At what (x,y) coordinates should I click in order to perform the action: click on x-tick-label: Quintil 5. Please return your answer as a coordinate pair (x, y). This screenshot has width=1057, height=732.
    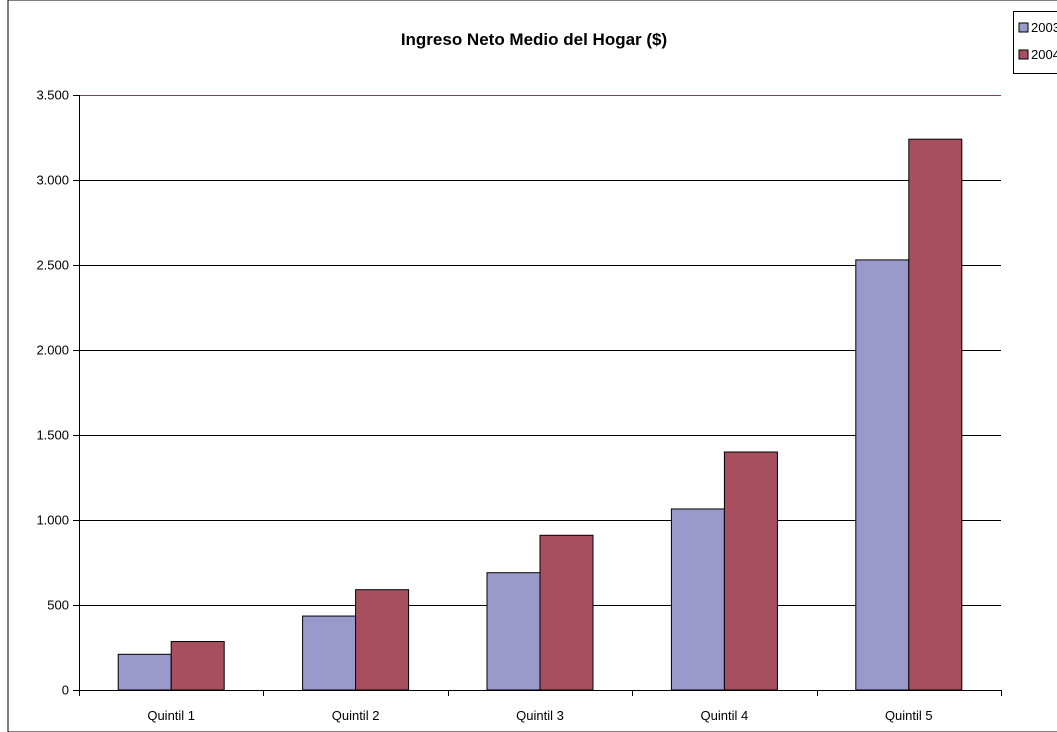
    Looking at the image, I should click on (909, 715).